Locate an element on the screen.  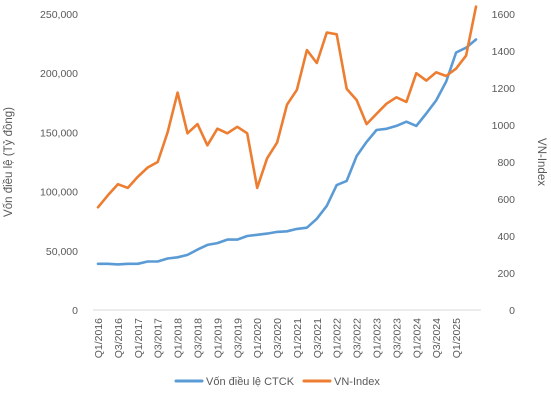
x-tick-label: Q3/2022 is located at coordinates (358, 338).